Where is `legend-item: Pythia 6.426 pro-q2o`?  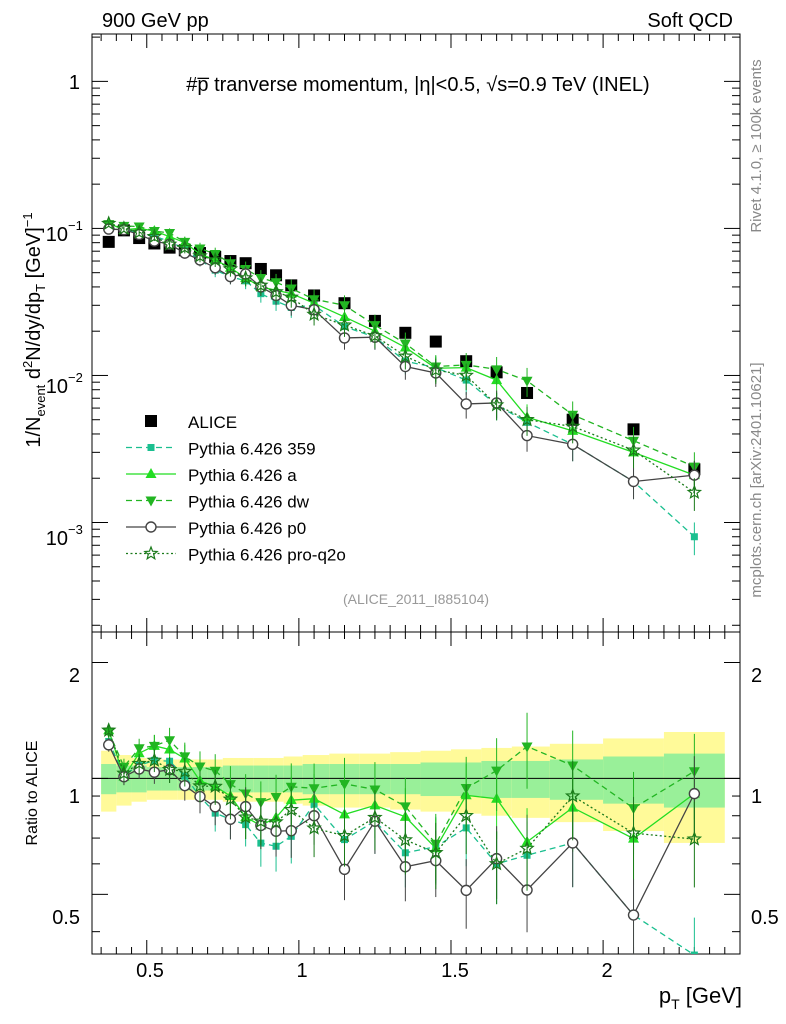
legend-item: Pythia 6.426 pro-q2o is located at coordinates (236, 555).